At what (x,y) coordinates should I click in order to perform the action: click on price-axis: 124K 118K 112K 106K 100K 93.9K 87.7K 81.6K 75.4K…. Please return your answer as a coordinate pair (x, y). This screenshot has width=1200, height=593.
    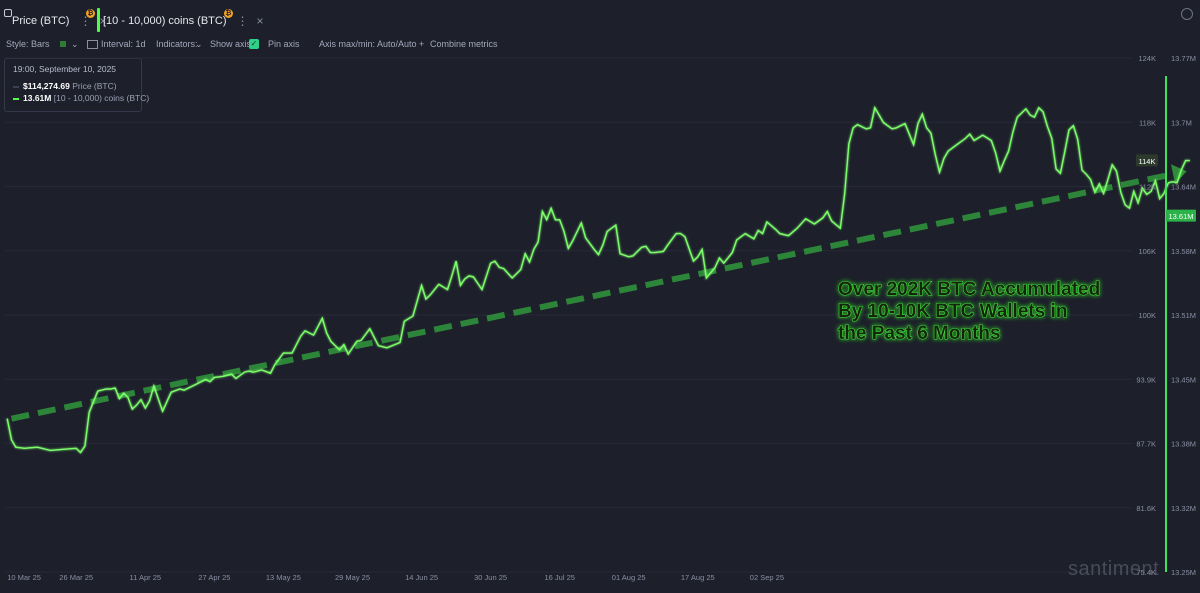
    Looking at the image, I should click on (1147, 315).